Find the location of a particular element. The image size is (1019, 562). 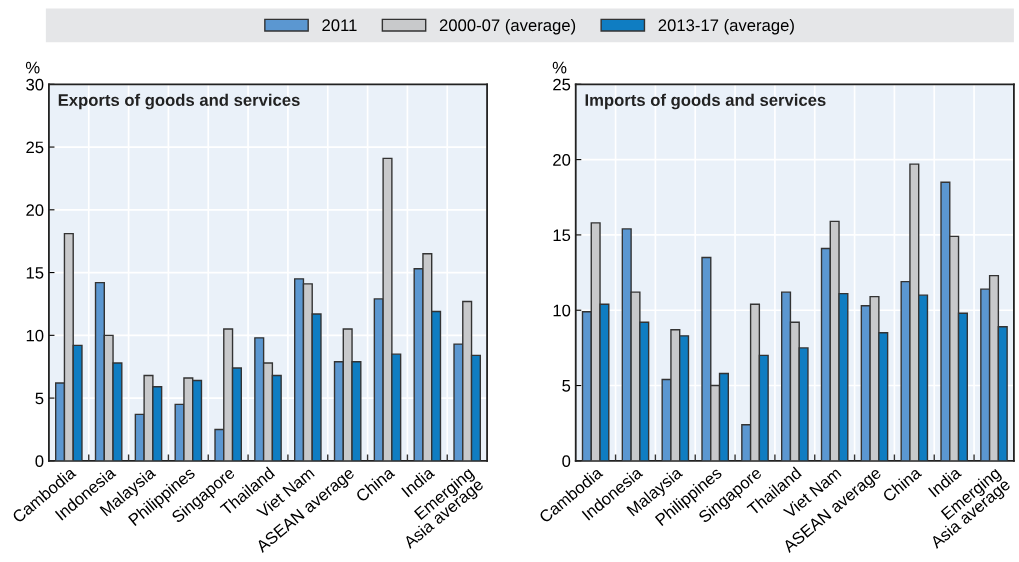

text: Exports of goods and services is located at coordinates (179, 101).